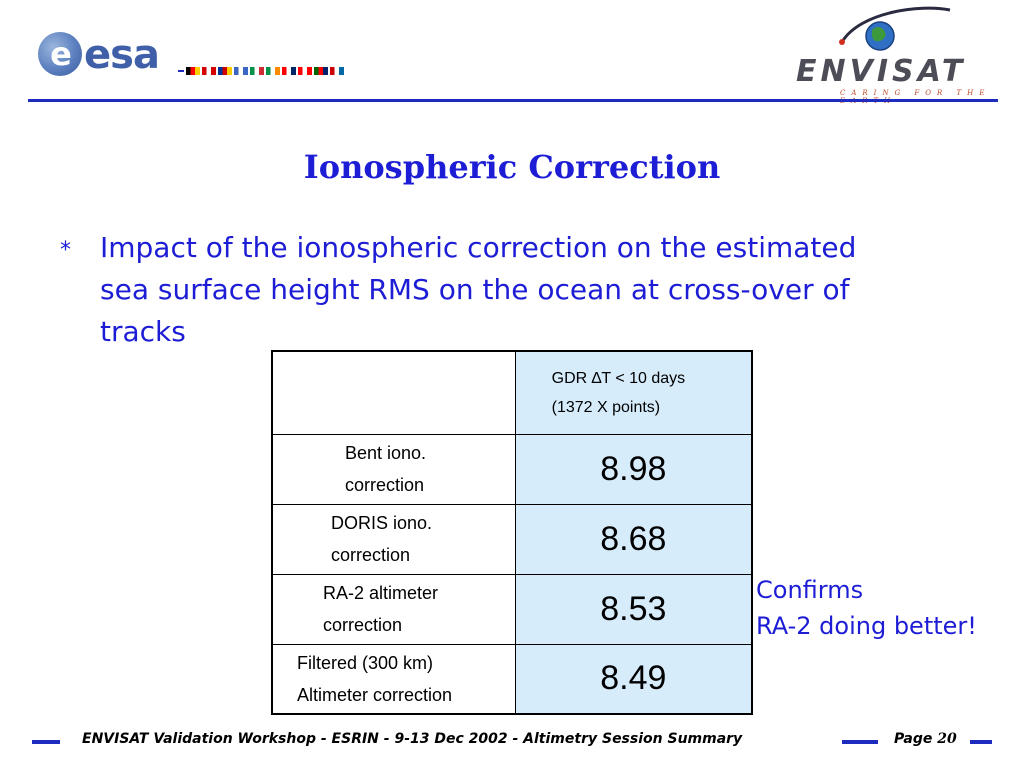 This screenshot has height=768, width=1024. What do you see at coordinates (947, 739) in the screenshot?
I see `page-value: 20` at bounding box center [947, 739].